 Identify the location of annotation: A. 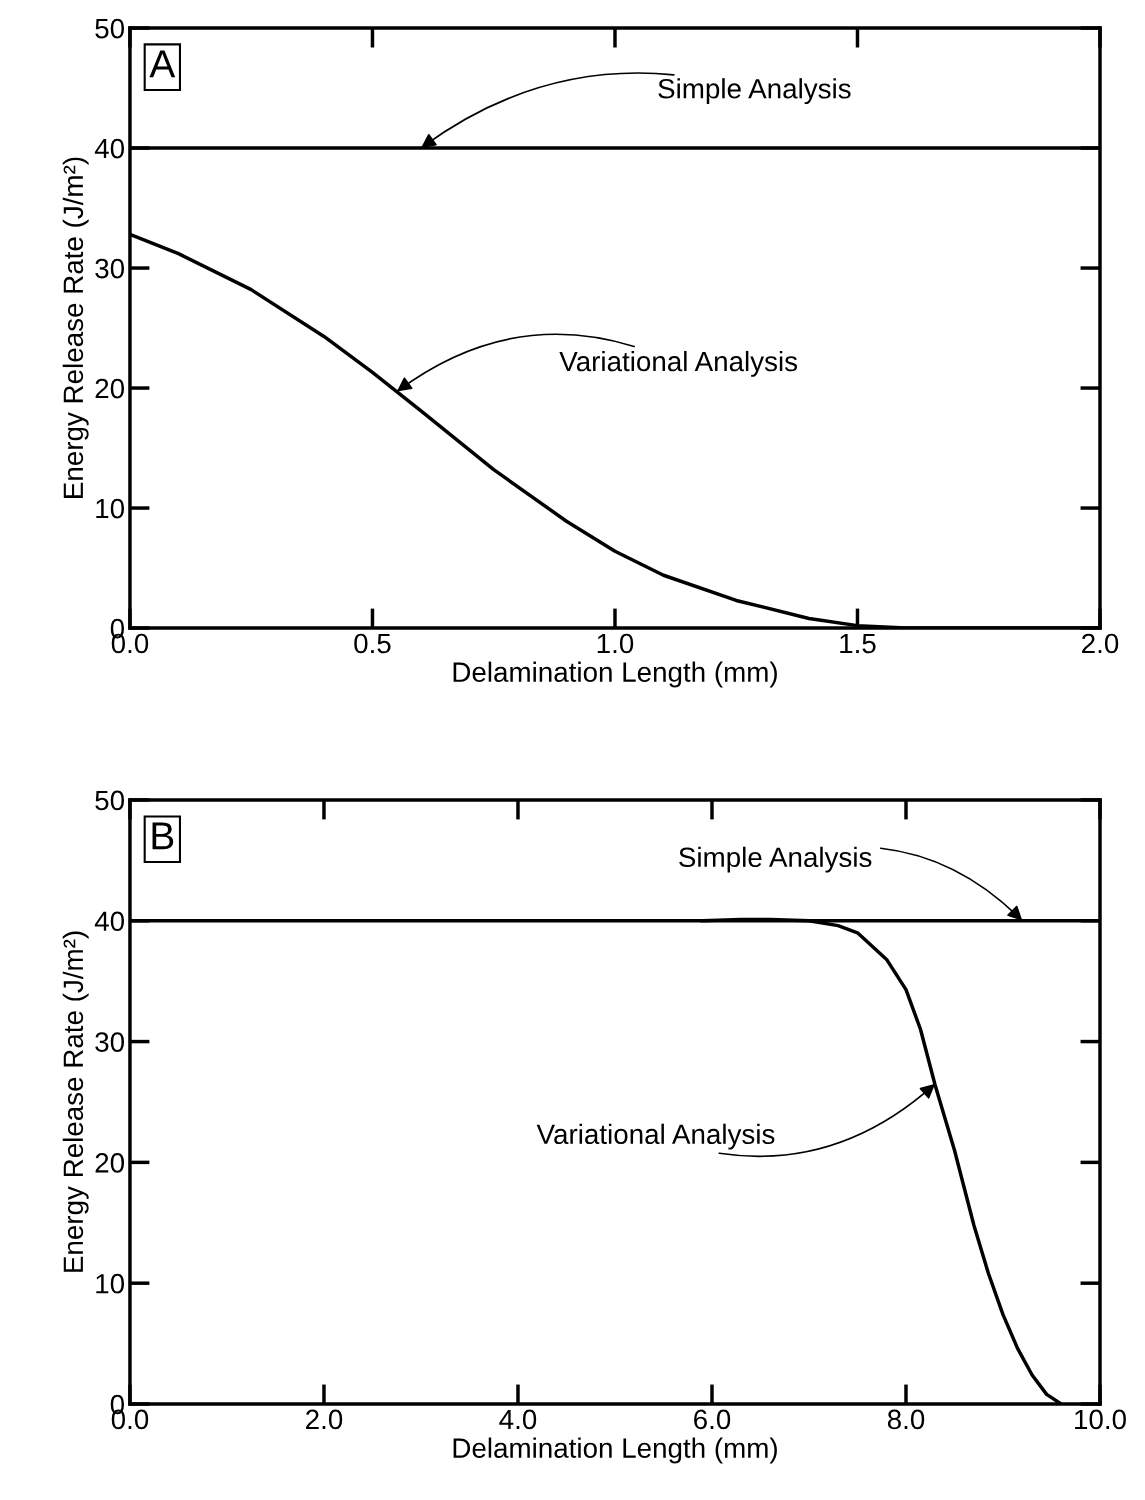
(162, 64).